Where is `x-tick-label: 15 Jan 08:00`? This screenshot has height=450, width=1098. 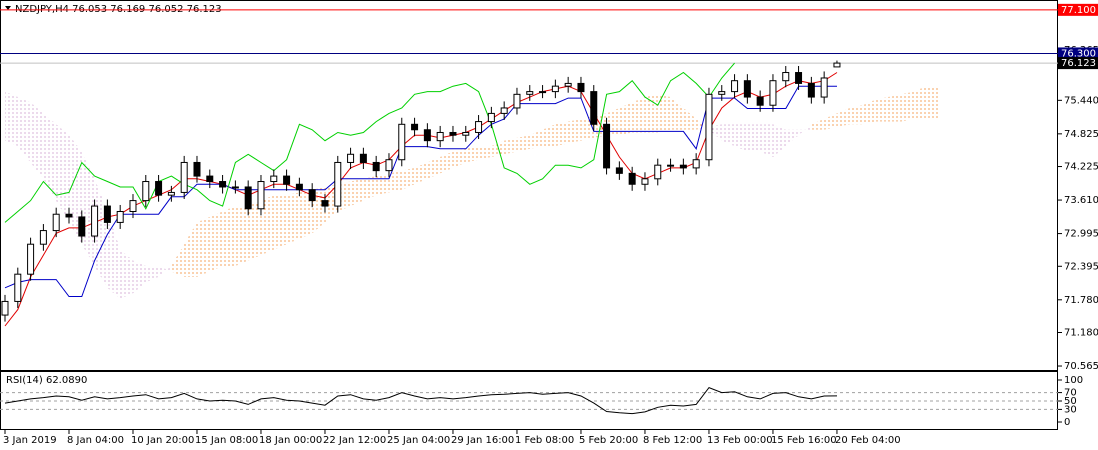
x-tick-label: 15 Jan 08:00 is located at coordinates (226, 440).